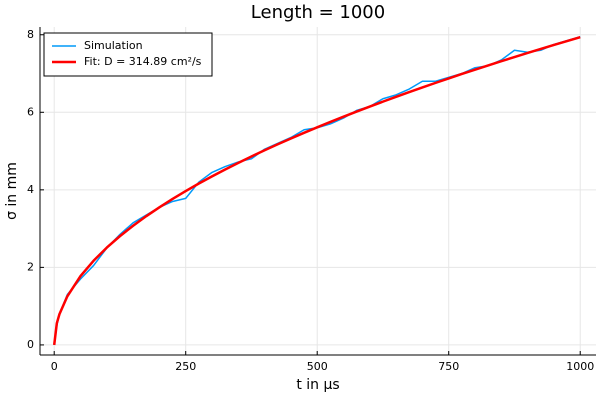  What do you see at coordinates (30, 34) in the screenshot?
I see `y-tick-label: 8` at bounding box center [30, 34].